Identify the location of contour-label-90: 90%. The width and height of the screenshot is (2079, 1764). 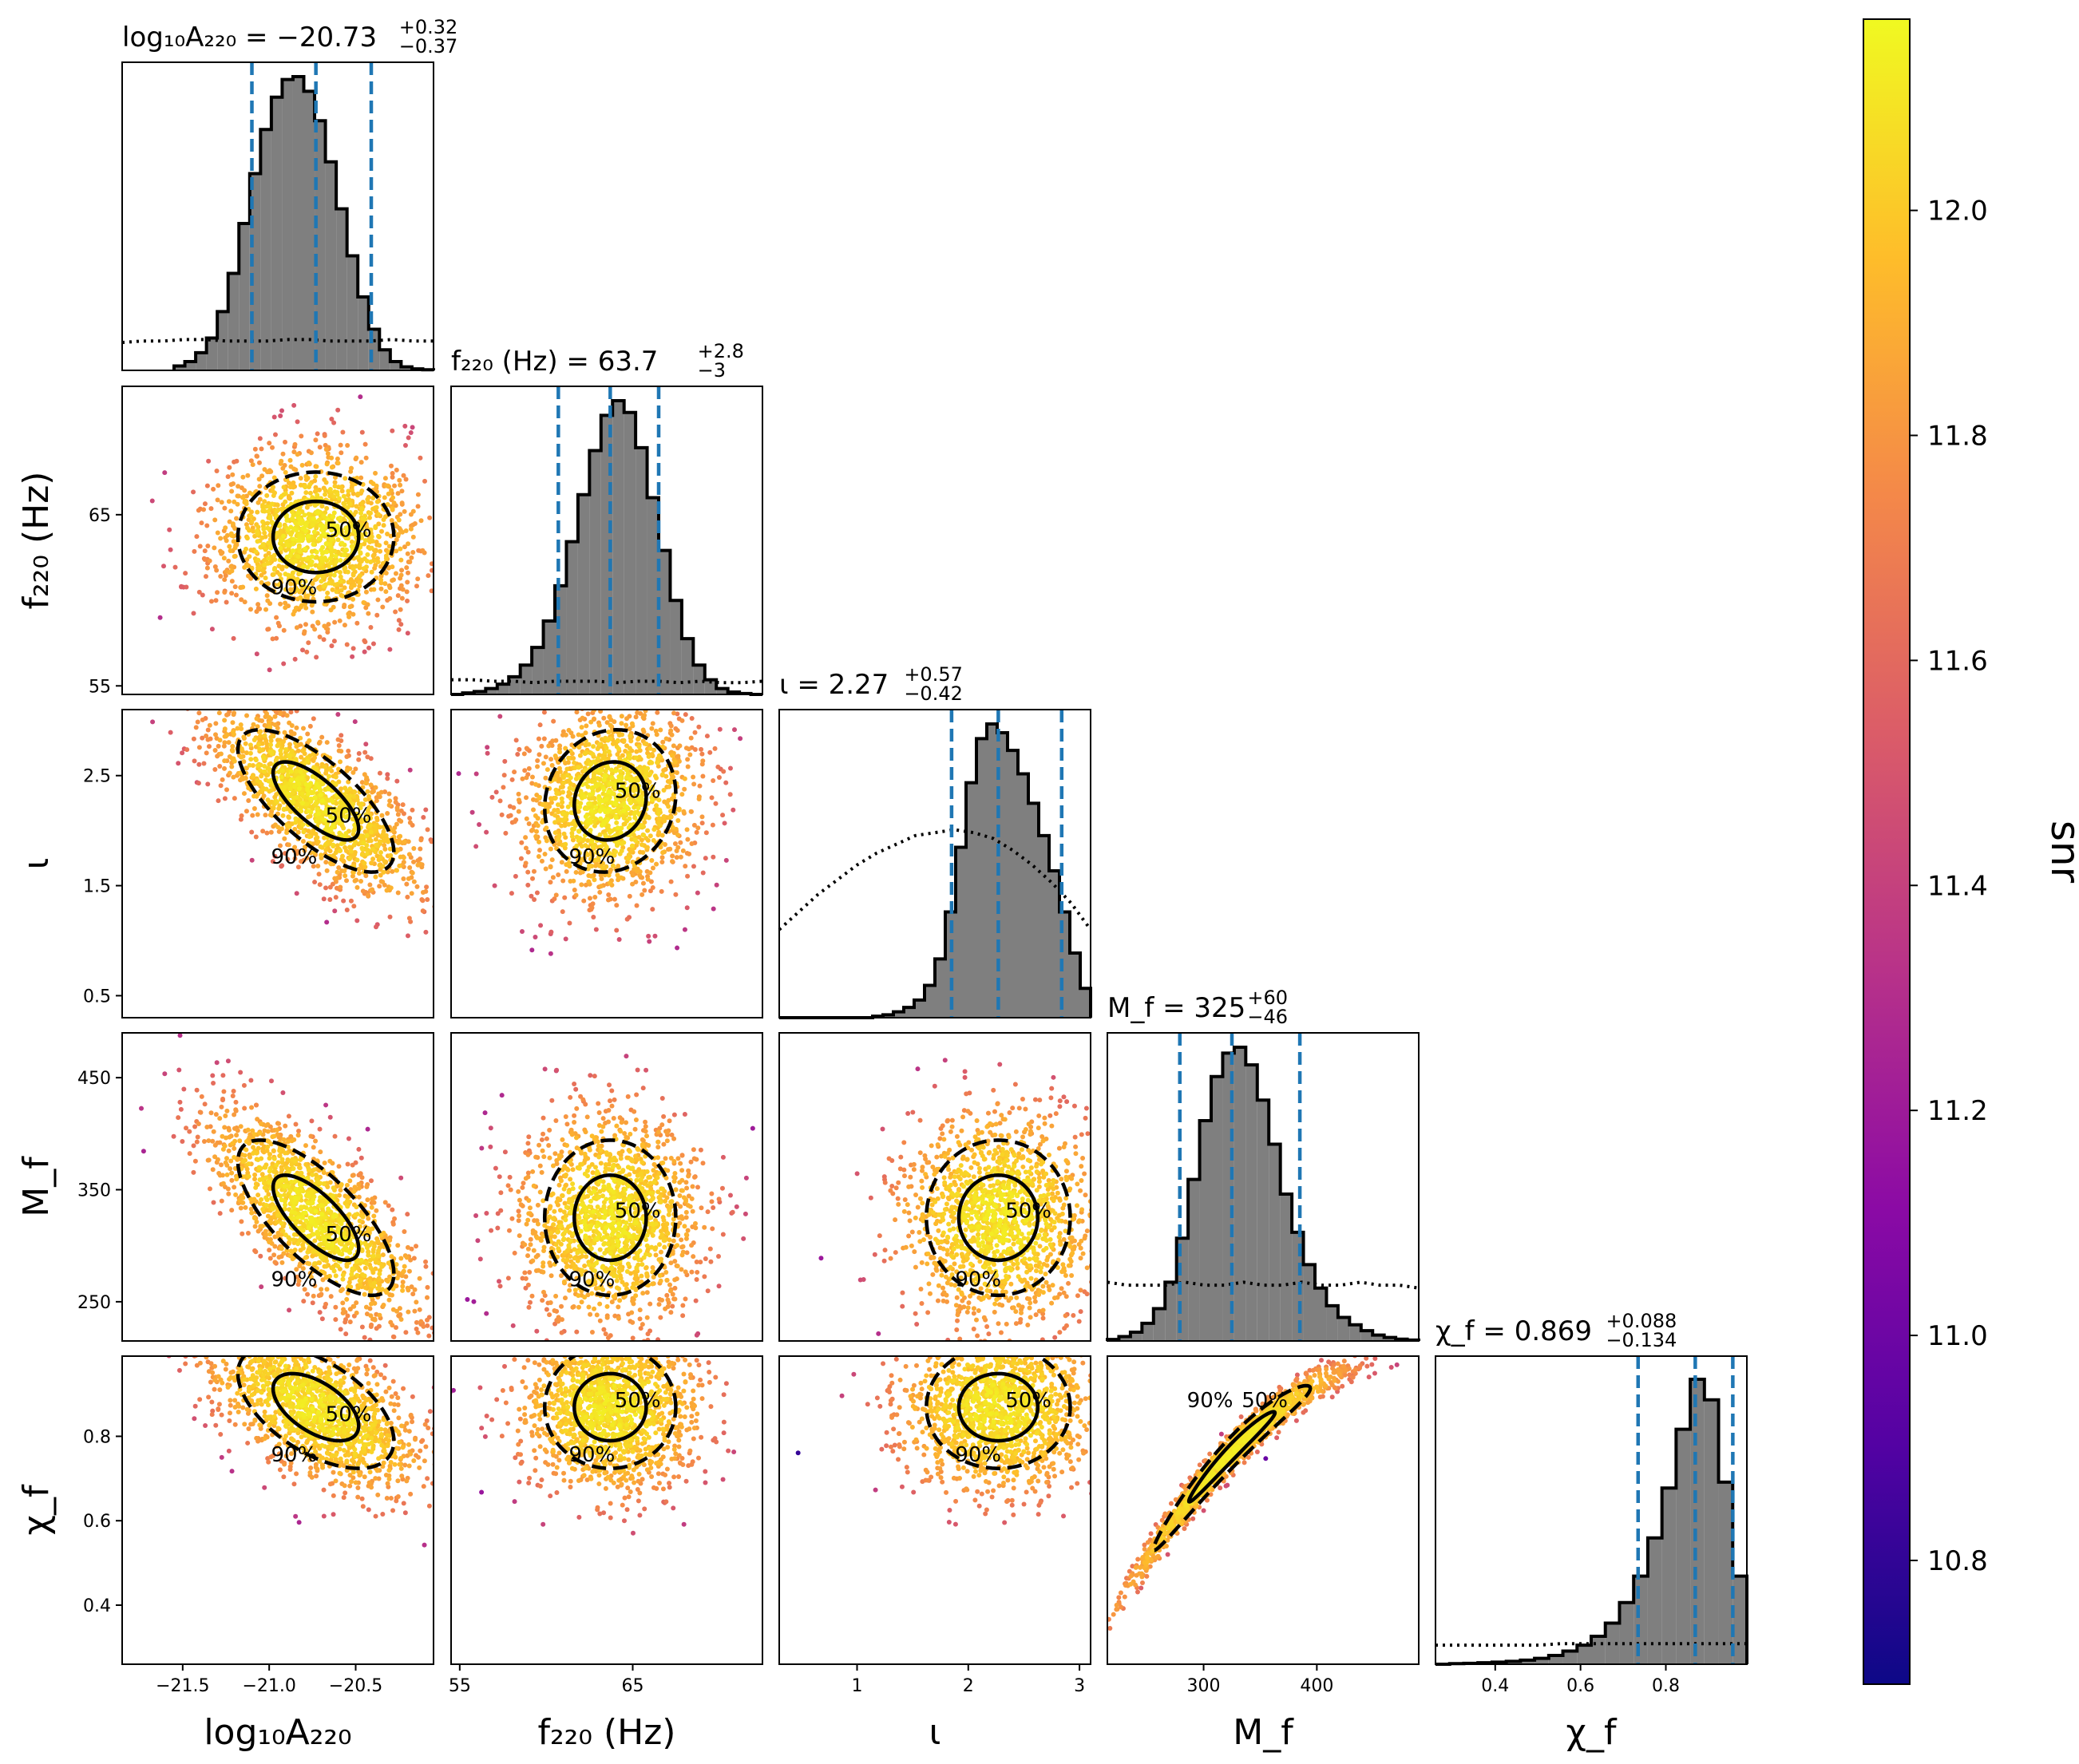
(294, 857).